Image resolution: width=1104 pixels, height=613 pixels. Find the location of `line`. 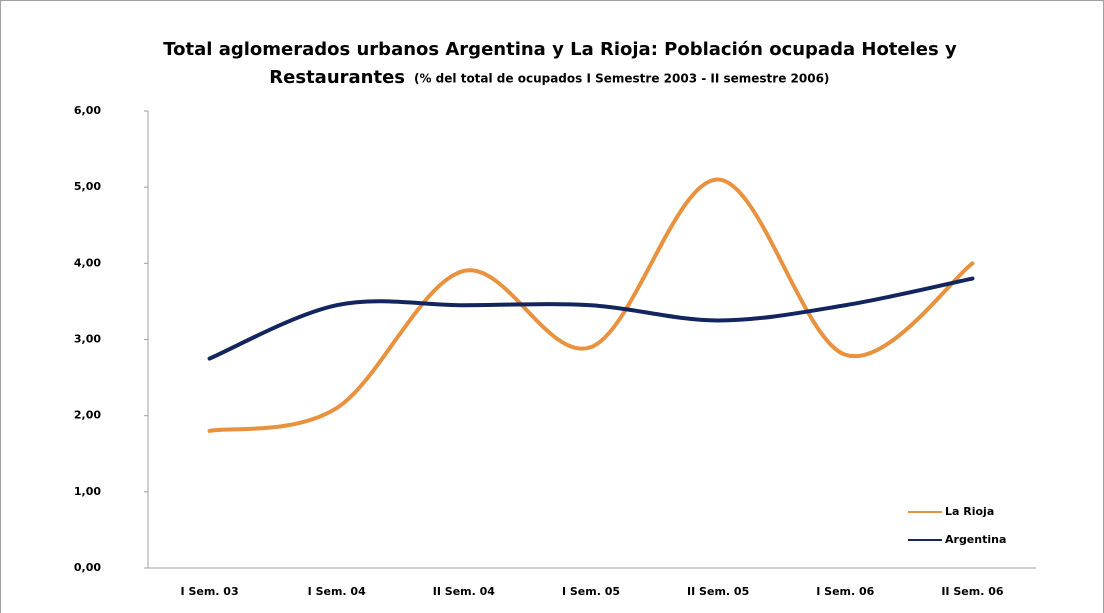

line is located at coordinates (591, 318).